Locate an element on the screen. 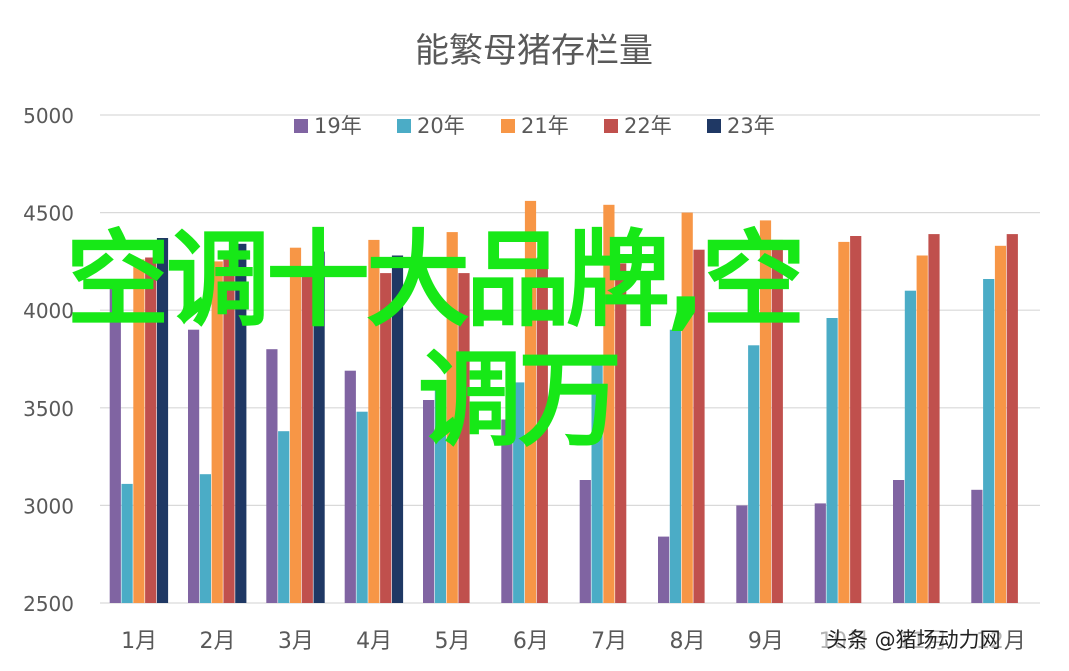 The height and width of the screenshot is (671, 1069). x-tick-label: 6月 is located at coordinates (531, 641).